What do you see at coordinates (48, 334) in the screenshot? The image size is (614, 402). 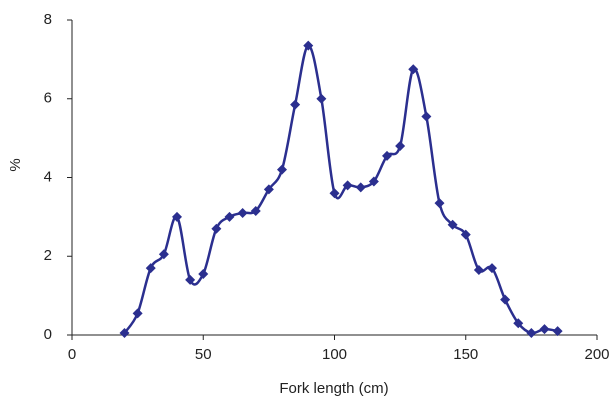 I see `y-tick-label: 0` at bounding box center [48, 334].